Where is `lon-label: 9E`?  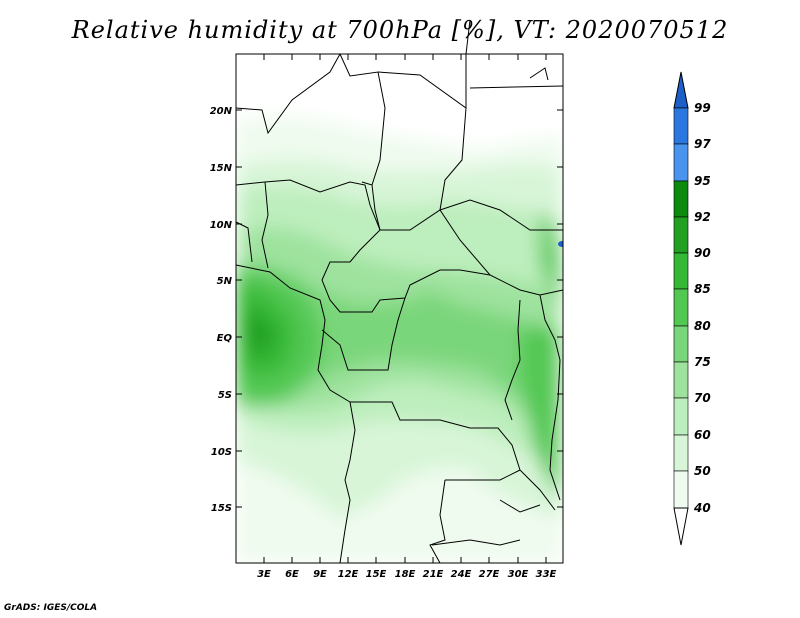 lon-label: 9E is located at coordinates (320, 574).